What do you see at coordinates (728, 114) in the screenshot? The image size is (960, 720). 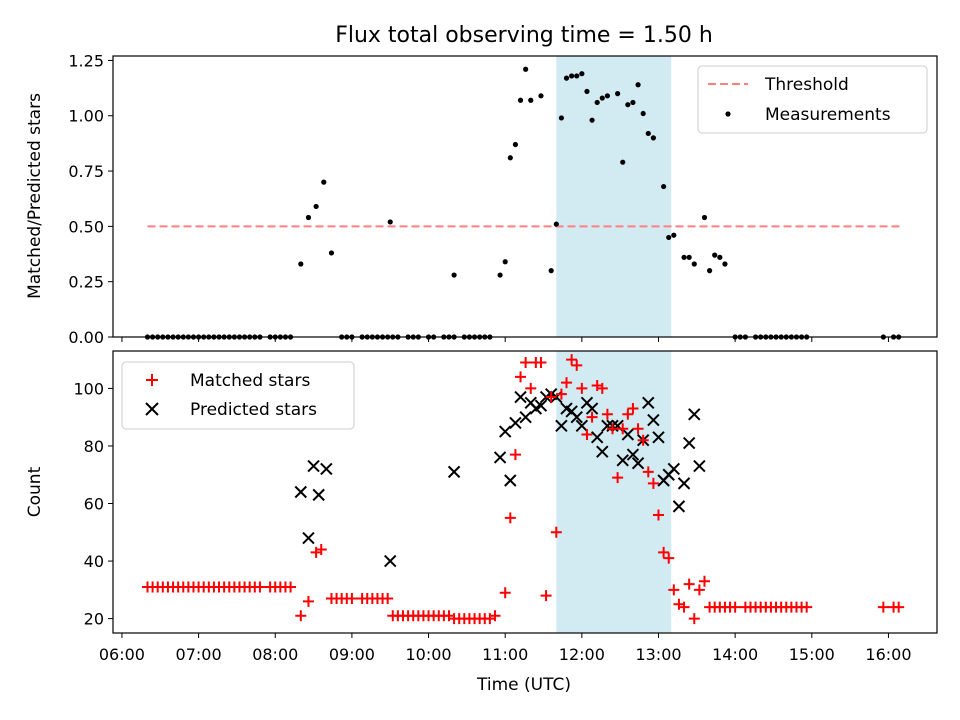 I see `legend-measurement-swatch` at bounding box center [728, 114].